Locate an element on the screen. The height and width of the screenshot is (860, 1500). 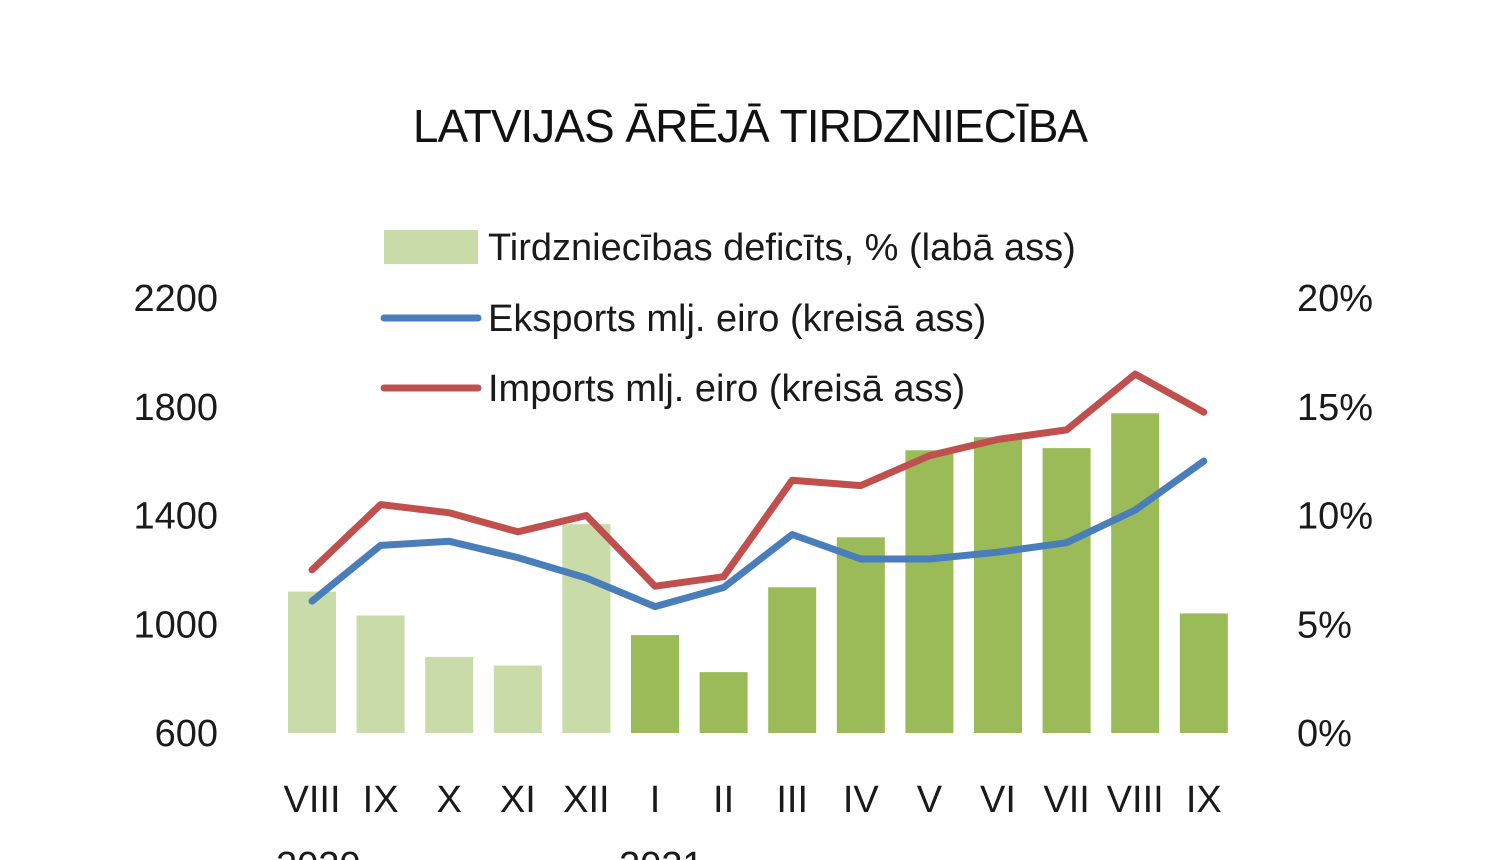
right-tick-4: 0% is located at coordinates (1324, 734).